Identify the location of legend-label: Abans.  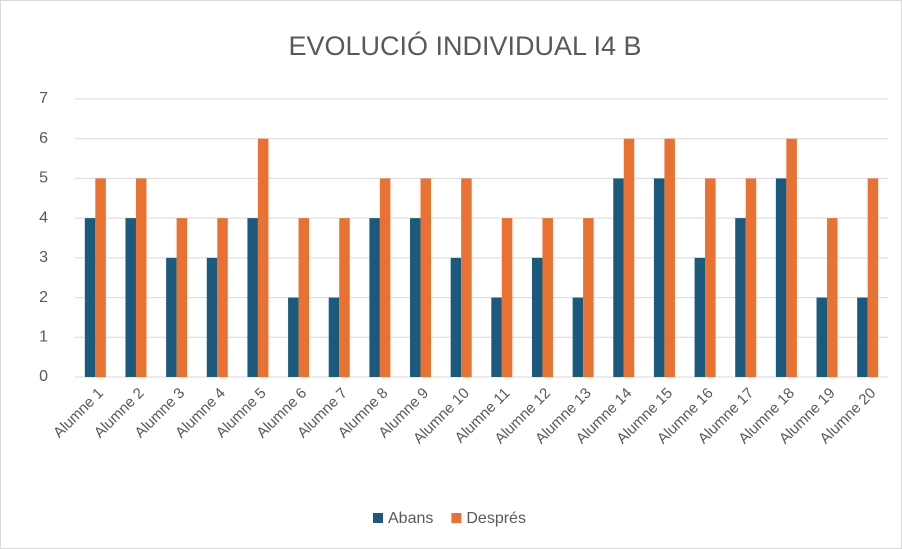
(410, 518).